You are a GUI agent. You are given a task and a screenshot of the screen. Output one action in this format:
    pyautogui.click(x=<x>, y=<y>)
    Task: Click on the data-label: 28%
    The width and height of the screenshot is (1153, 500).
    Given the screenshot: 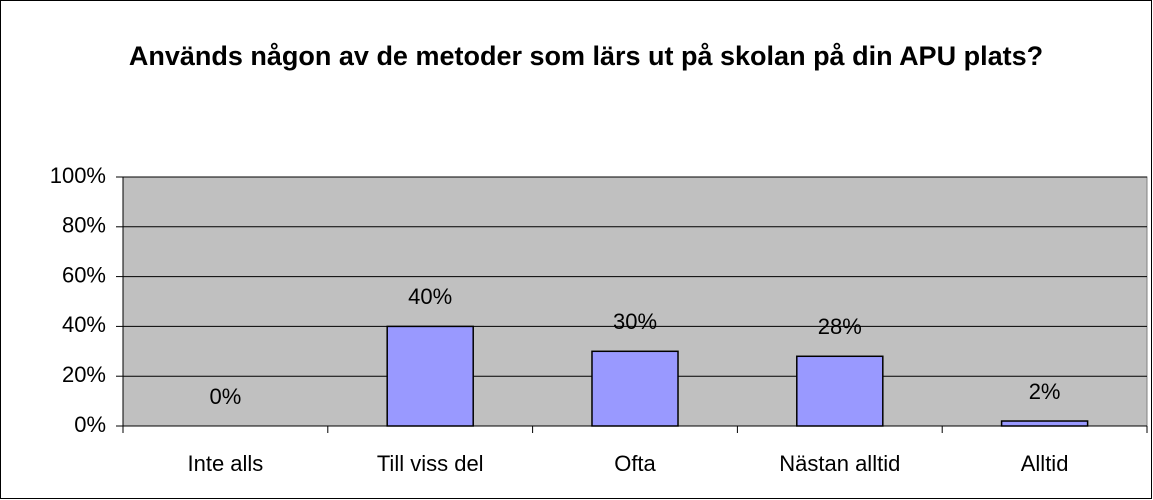 What is the action you would take?
    pyautogui.click(x=840, y=326)
    